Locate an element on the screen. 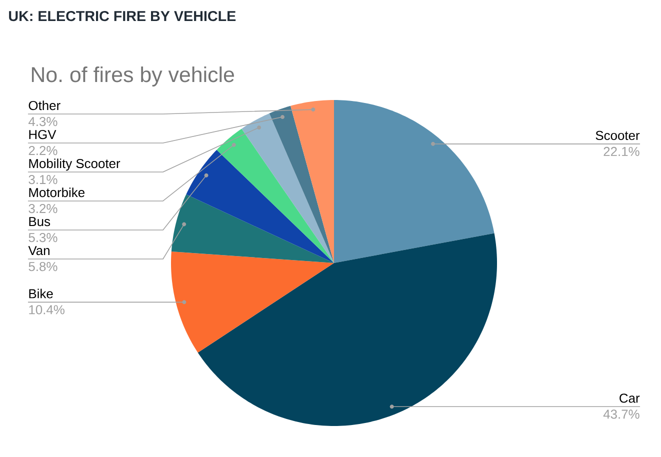  data-label: 2.2% is located at coordinates (43, 151).